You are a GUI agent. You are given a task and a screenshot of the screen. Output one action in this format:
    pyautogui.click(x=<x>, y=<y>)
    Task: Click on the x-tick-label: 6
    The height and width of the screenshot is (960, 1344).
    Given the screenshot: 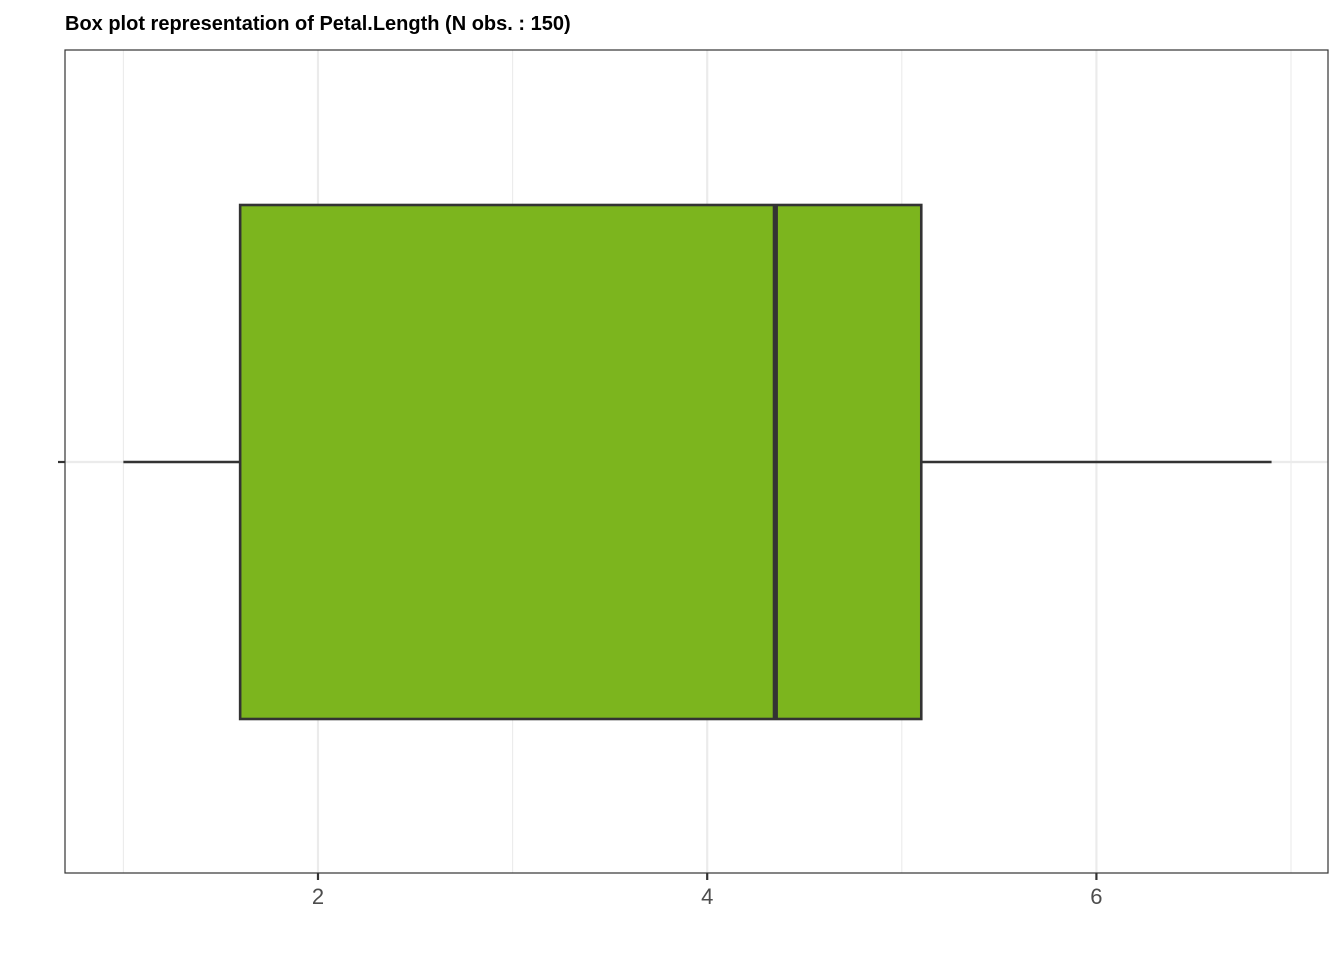 What is the action you would take?
    pyautogui.click(x=1096, y=896)
    